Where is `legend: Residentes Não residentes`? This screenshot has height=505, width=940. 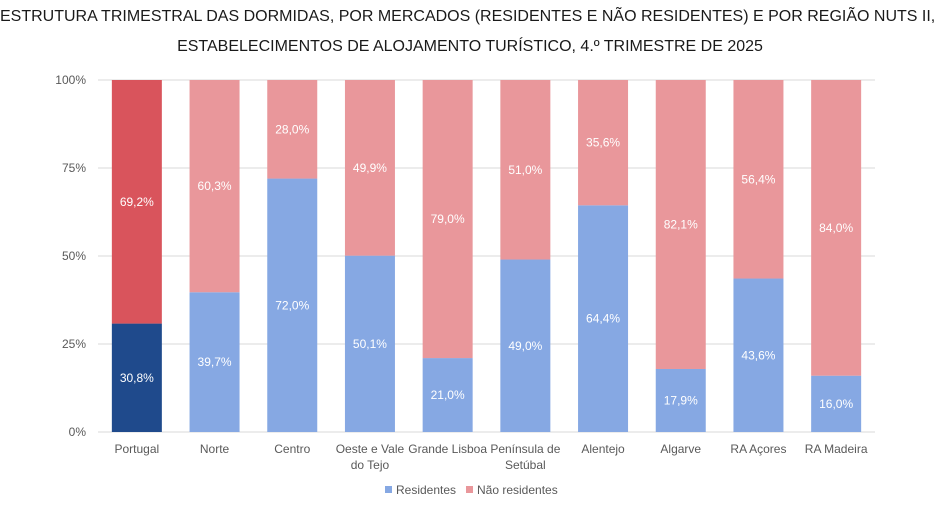 legend: Residentes Não residentes is located at coordinates (471, 490).